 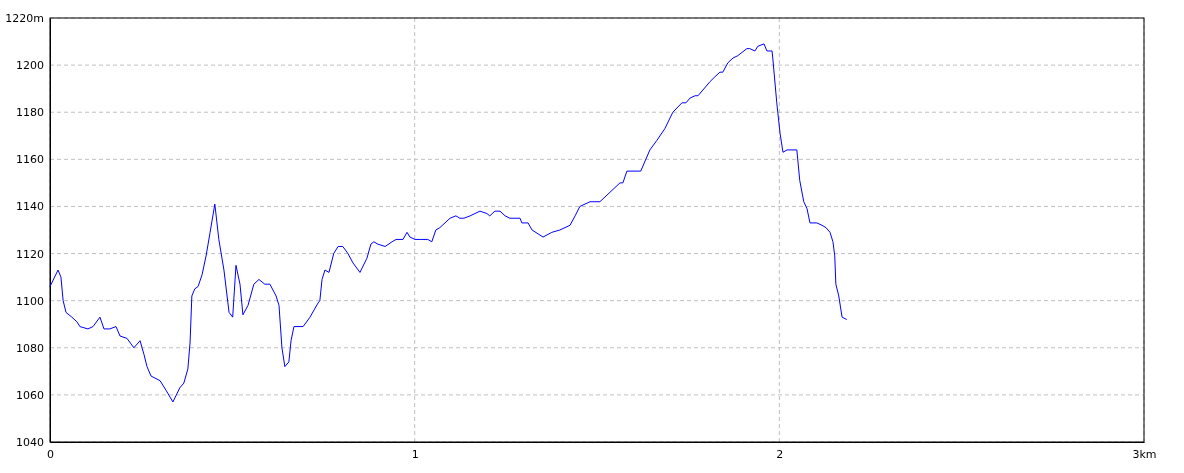 I want to click on x-tick-label: 0, so click(x=50, y=454).